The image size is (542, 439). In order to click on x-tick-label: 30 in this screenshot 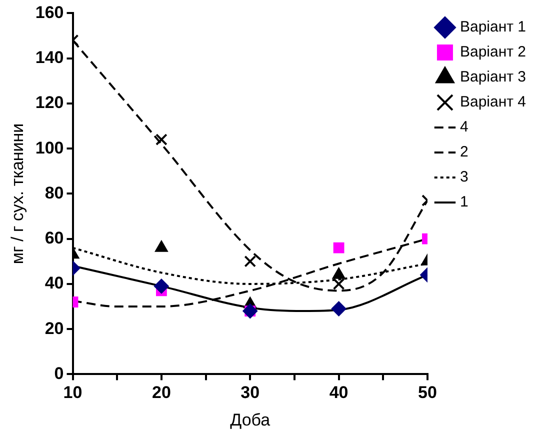, I will do `click(250, 392)`.